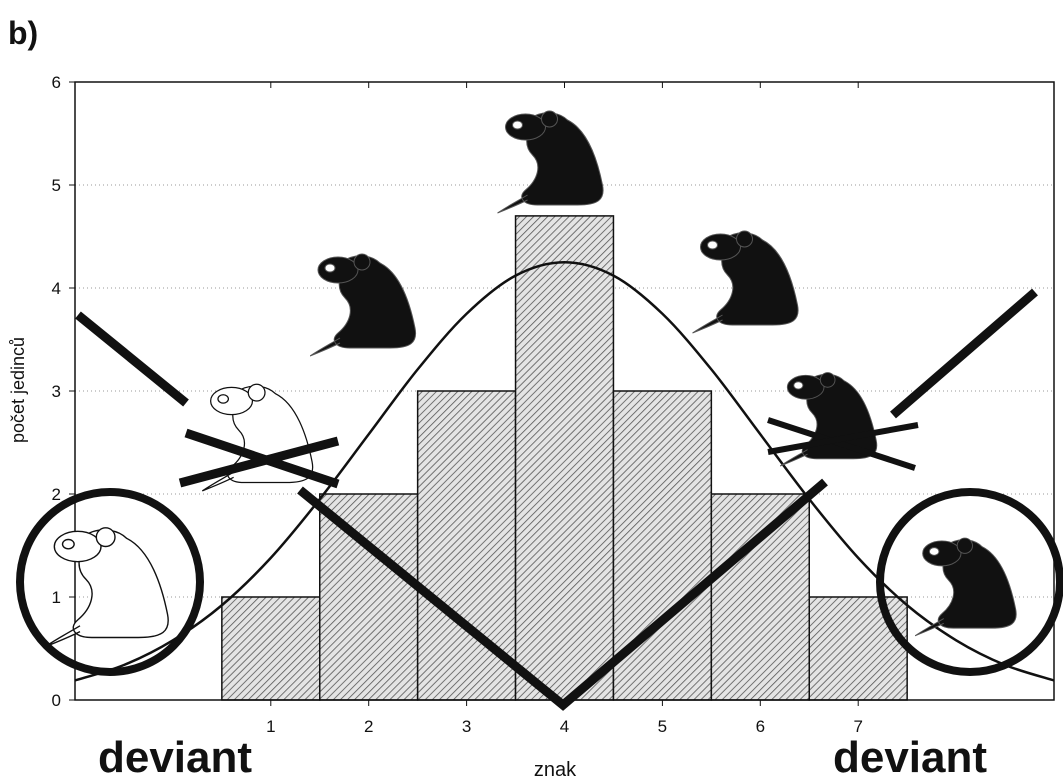 This screenshot has height=783, width=1063. I want to click on x-tick-label: 6, so click(760, 726).